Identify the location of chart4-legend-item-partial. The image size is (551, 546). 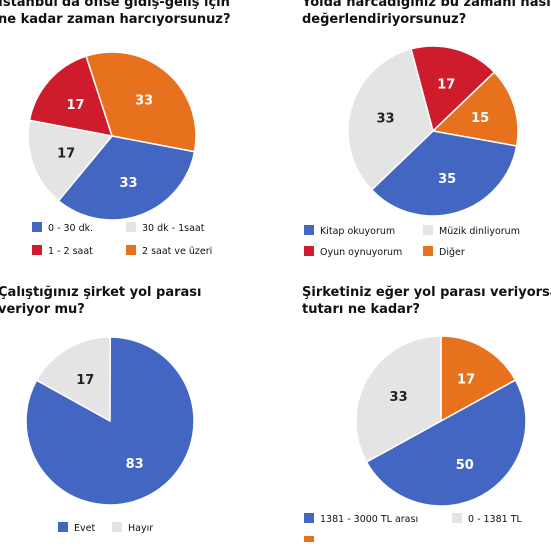
(312, 539).